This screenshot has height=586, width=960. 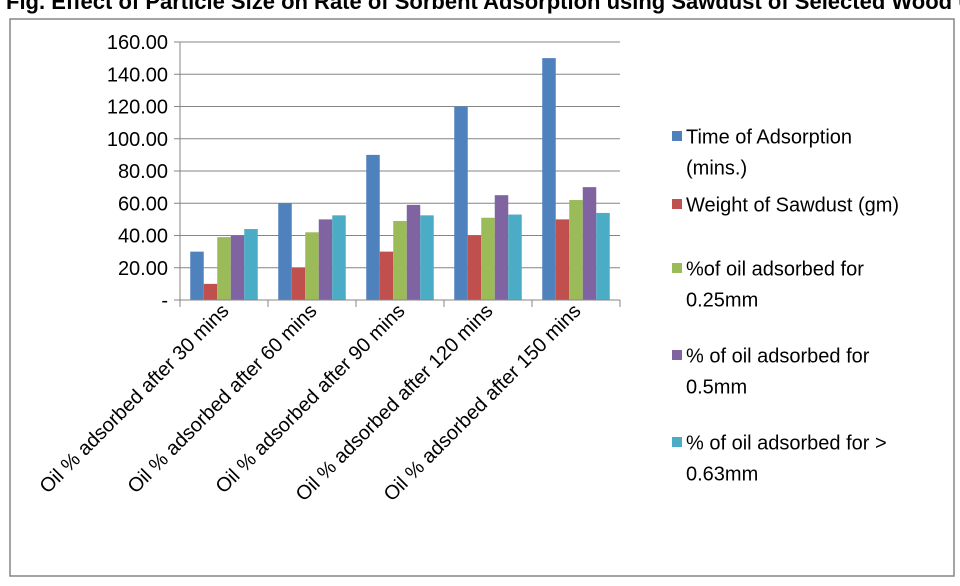 I want to click on legend-label: (mins.), so click(x=716, y=168).